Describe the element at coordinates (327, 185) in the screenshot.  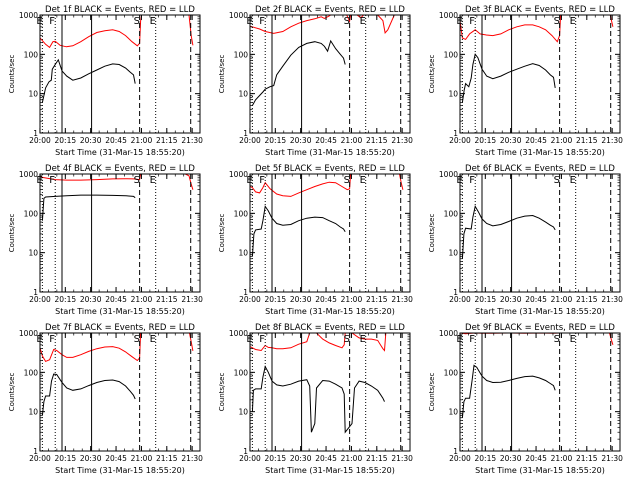
I see `series-red-line` at that location.